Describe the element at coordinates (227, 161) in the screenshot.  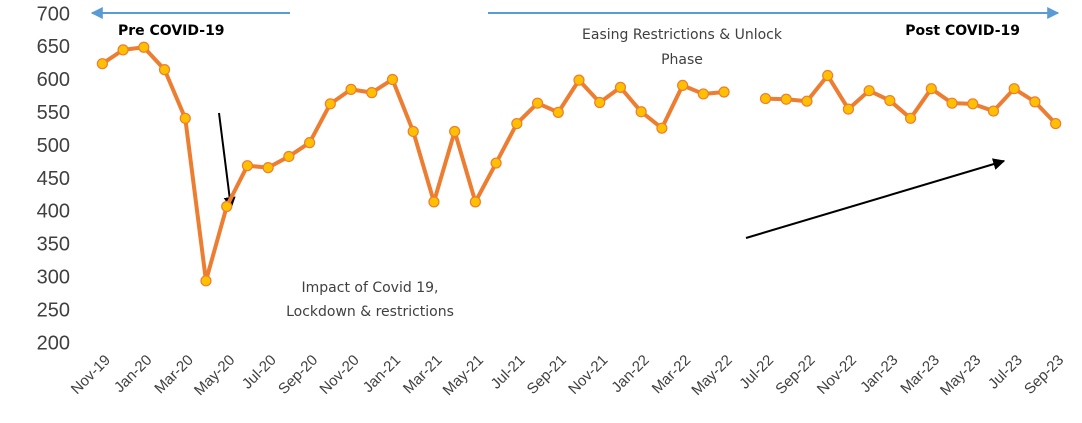
I see `impact-arrow` at that location.